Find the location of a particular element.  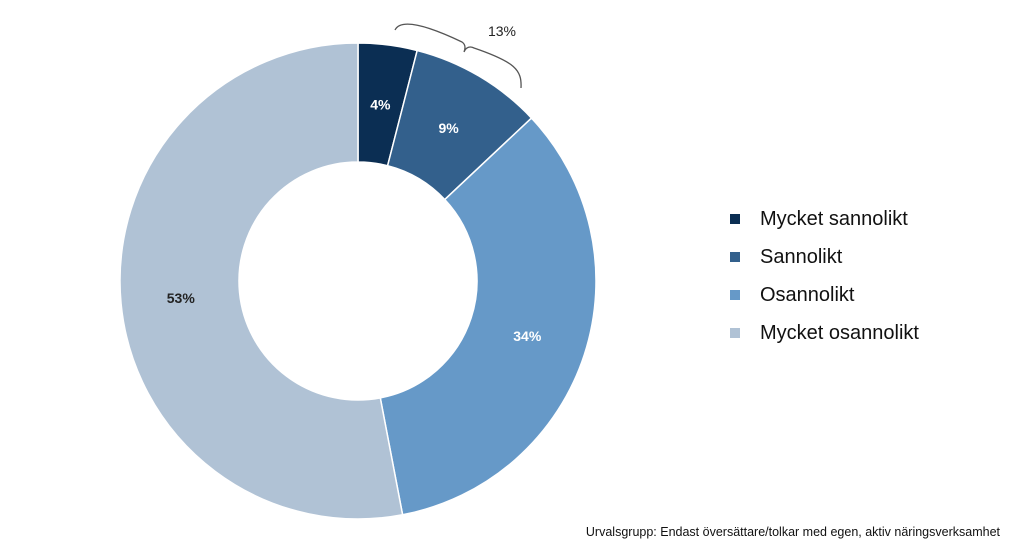

legend-item: Sannolikt is located at coordinates (824, 257).